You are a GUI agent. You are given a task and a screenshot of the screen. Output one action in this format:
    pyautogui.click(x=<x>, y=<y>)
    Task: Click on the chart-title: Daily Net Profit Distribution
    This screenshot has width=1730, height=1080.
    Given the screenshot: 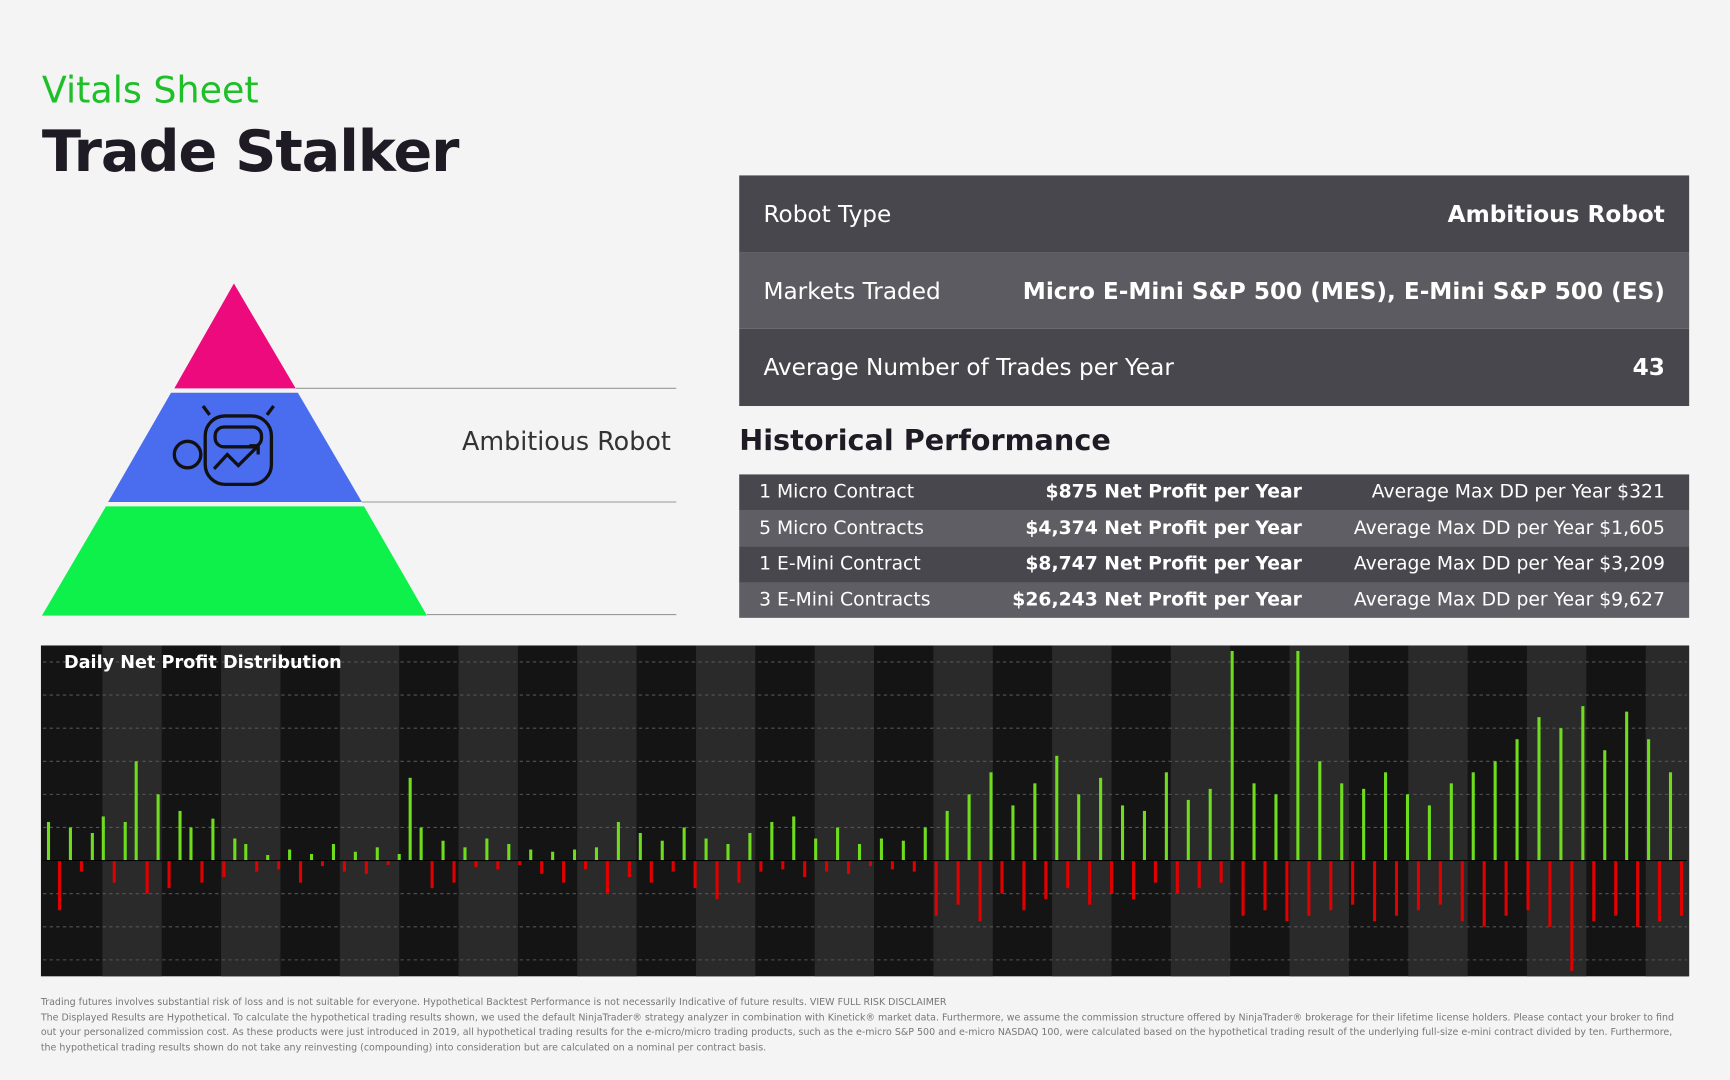 What is the action you would take?
    pyautogui.click(x=203, y=663)
    